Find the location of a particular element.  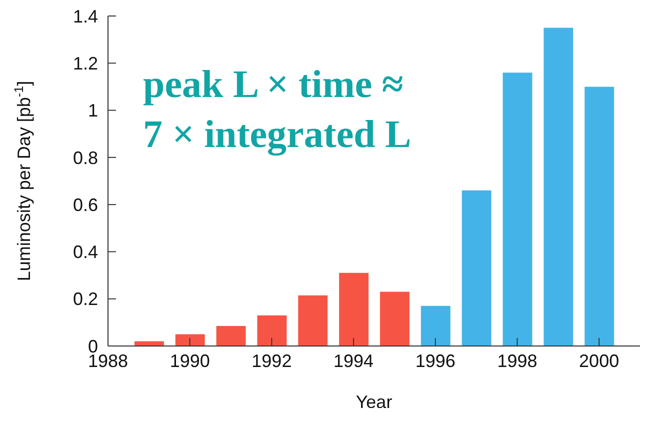

y-tick-label: 1.4 is located at coordinates (85, 16).